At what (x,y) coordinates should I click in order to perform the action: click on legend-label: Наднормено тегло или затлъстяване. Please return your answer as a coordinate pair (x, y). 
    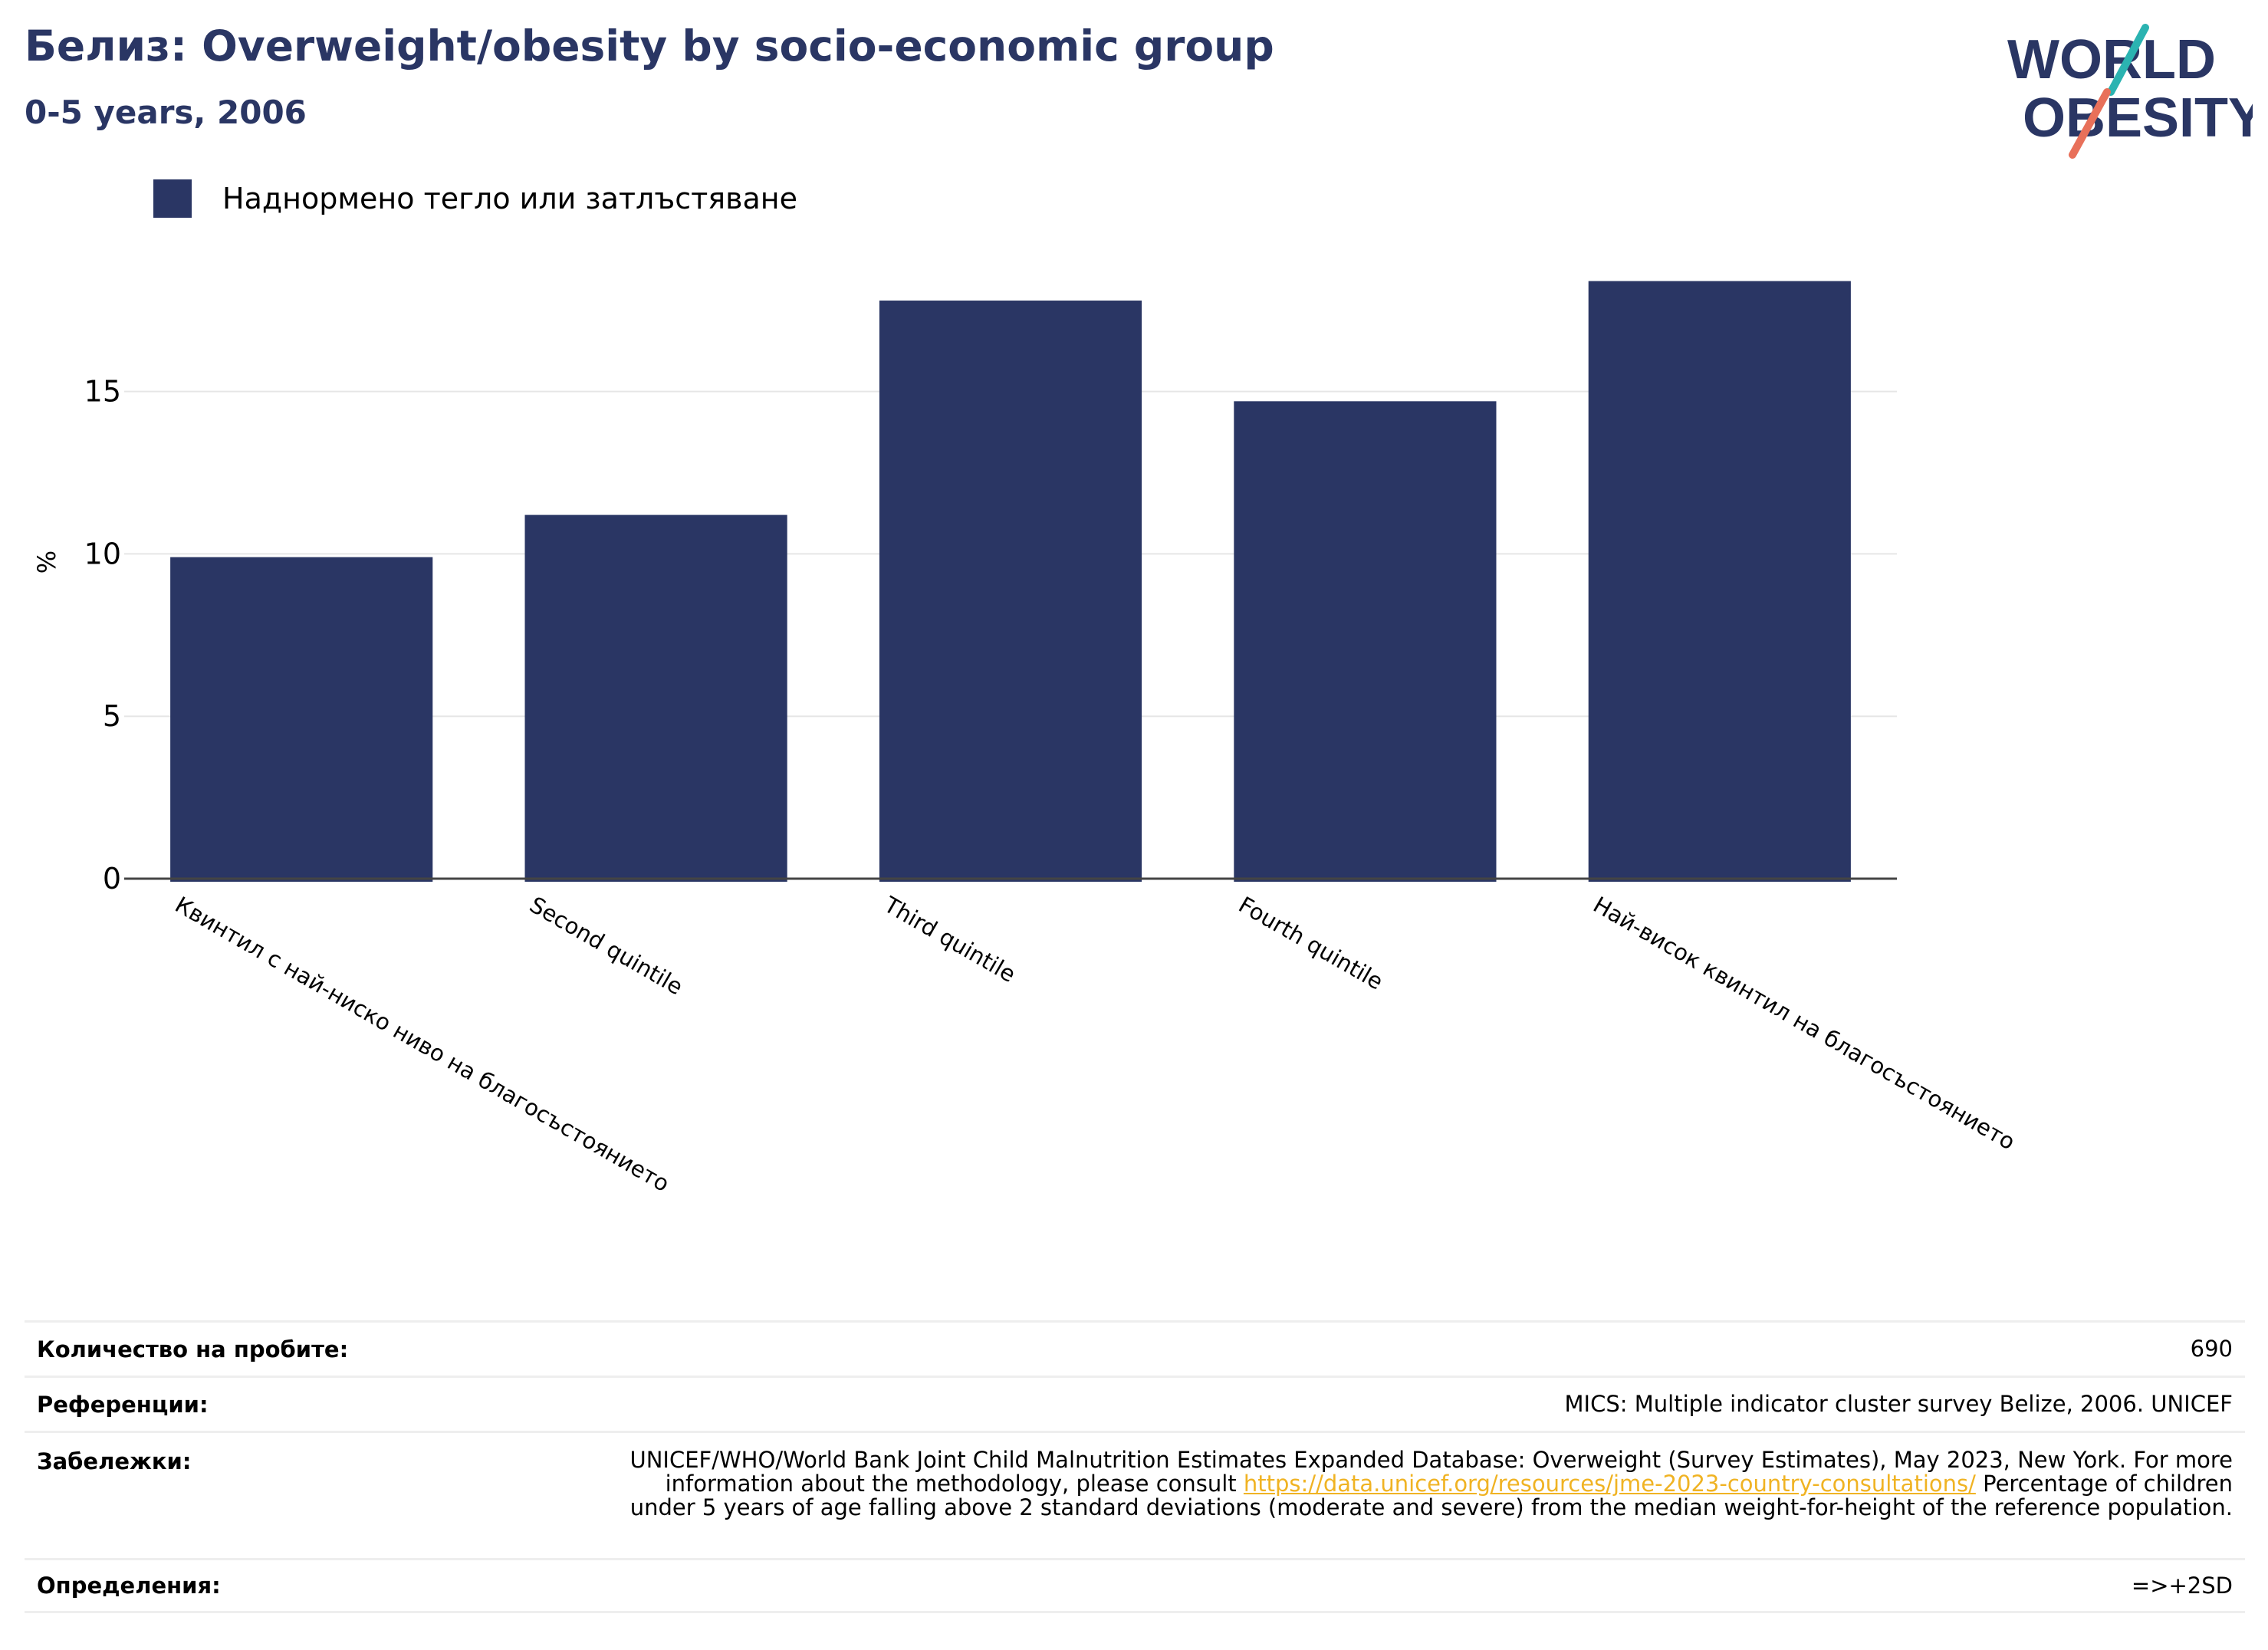
    Looking at the image, I should click on (509, 198).